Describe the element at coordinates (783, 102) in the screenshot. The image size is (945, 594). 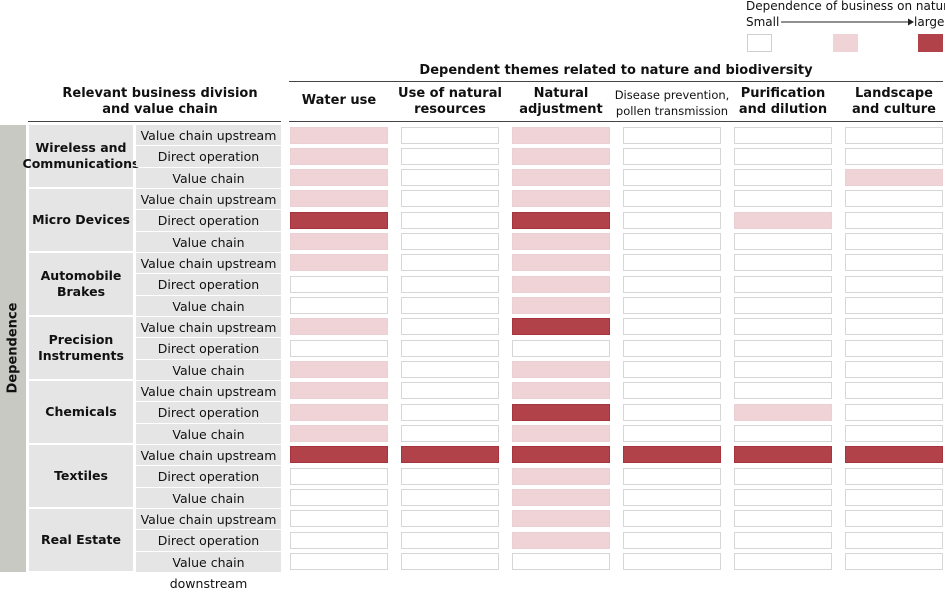
I see `column-header-4: Purification and dilution` at that location.